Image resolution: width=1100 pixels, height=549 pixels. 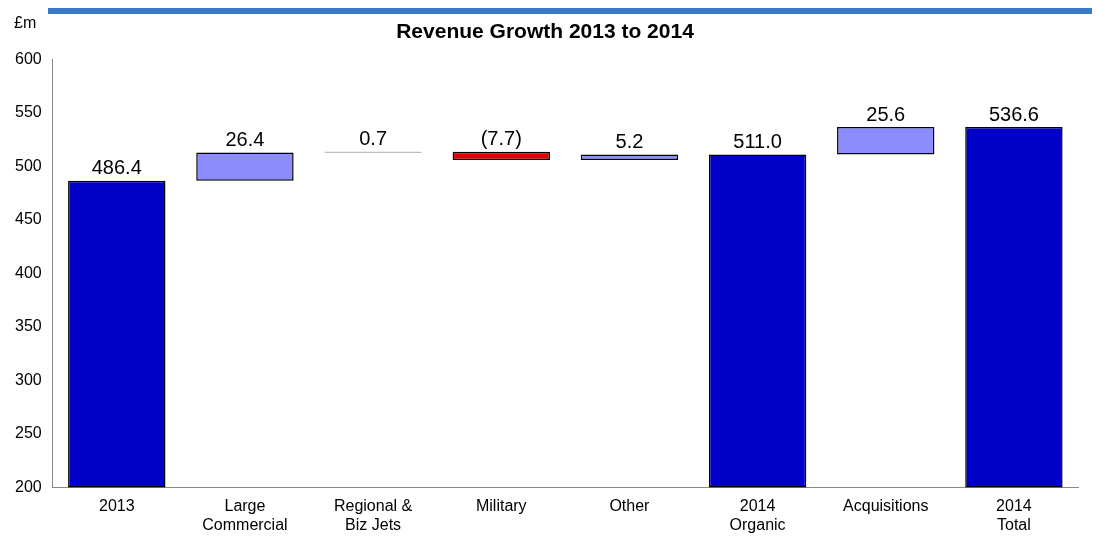 What do you see at coordinates (28, 379) in the screenshot?
I see `y-tick-label: 300` at bounding box center [28, 379].